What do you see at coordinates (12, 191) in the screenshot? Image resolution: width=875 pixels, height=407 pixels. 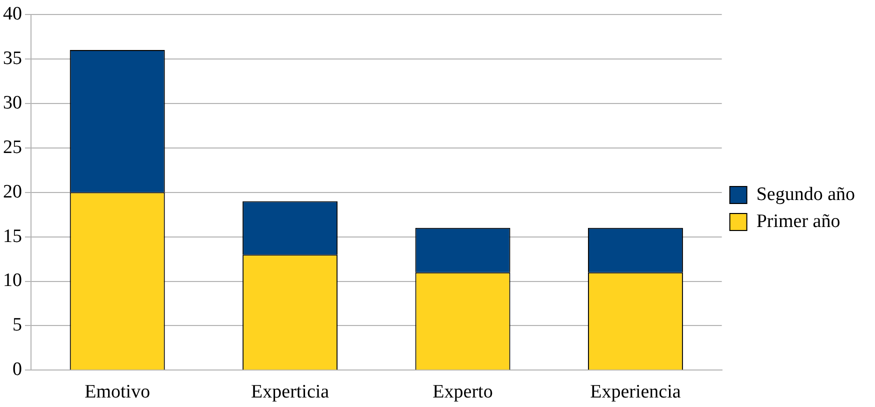 I see `y-tick-label: 20` at bounding box center [12, 191].